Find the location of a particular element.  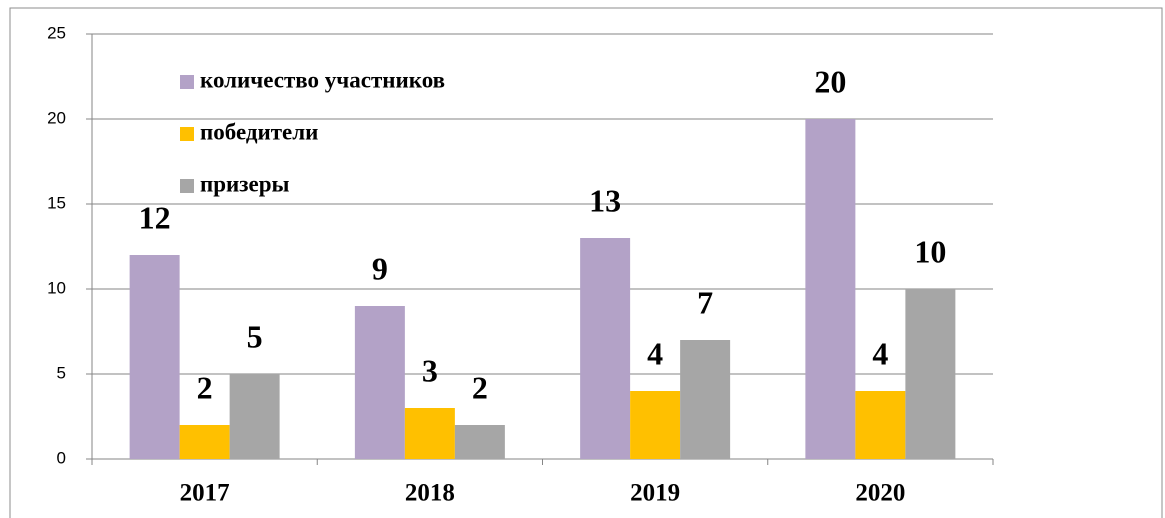

y-tick-label: 15 is located at coordinates (56, 202).